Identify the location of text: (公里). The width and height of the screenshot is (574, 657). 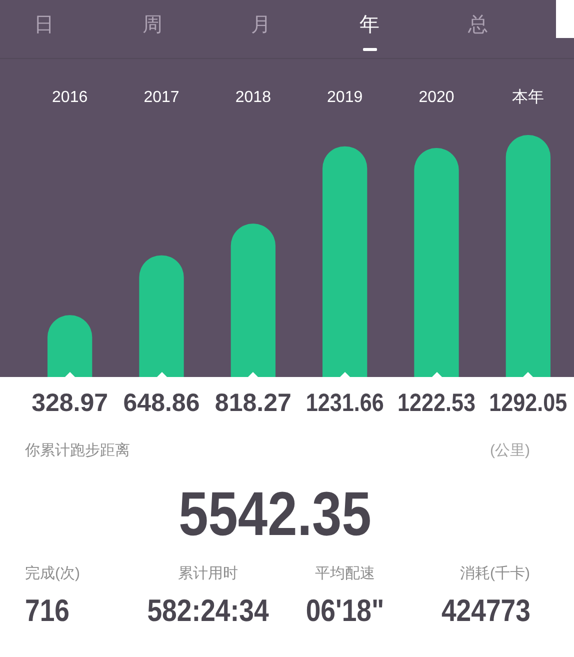
(510, 451).